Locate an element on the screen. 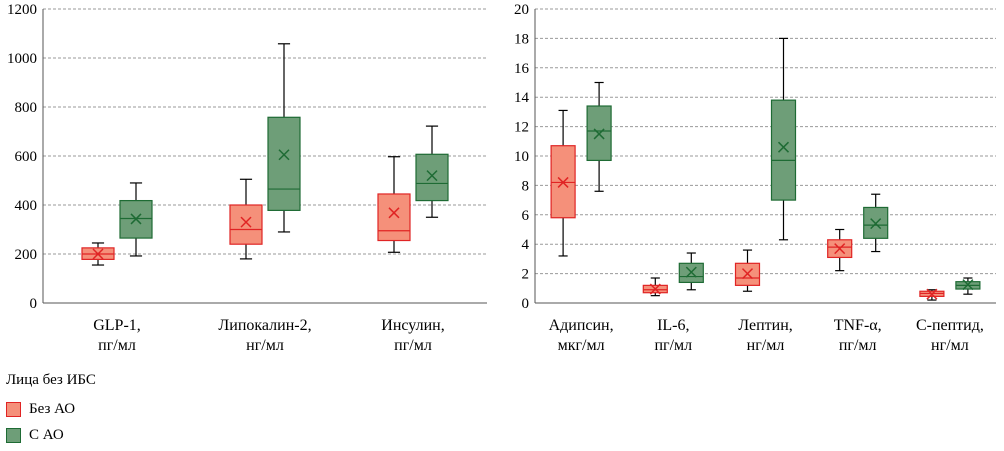 This screenshot has width=1004, height=451. legend-item-ao: С АО is located at coordinates (51, 435).